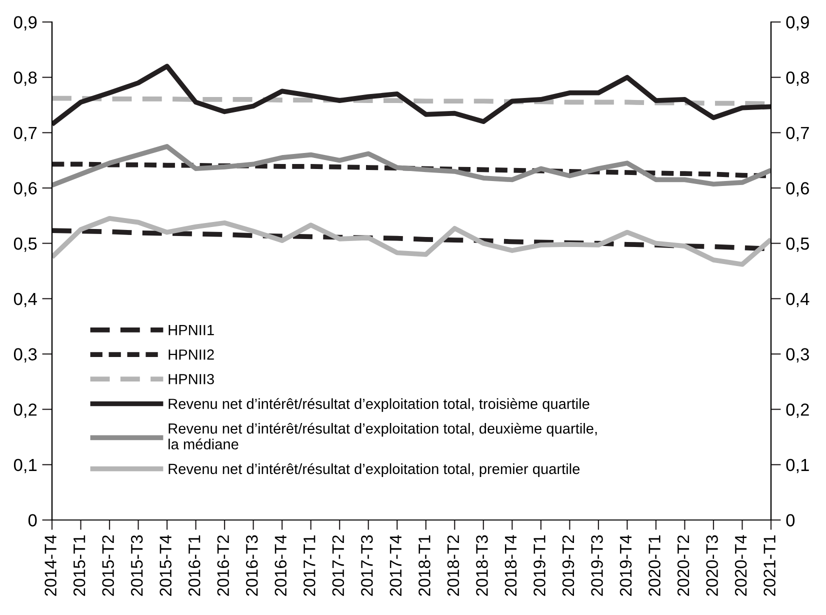 The height and width of the screenshot is (615, 826). I want to click on x-tick-label: 2019-T2, so click(568, 565).